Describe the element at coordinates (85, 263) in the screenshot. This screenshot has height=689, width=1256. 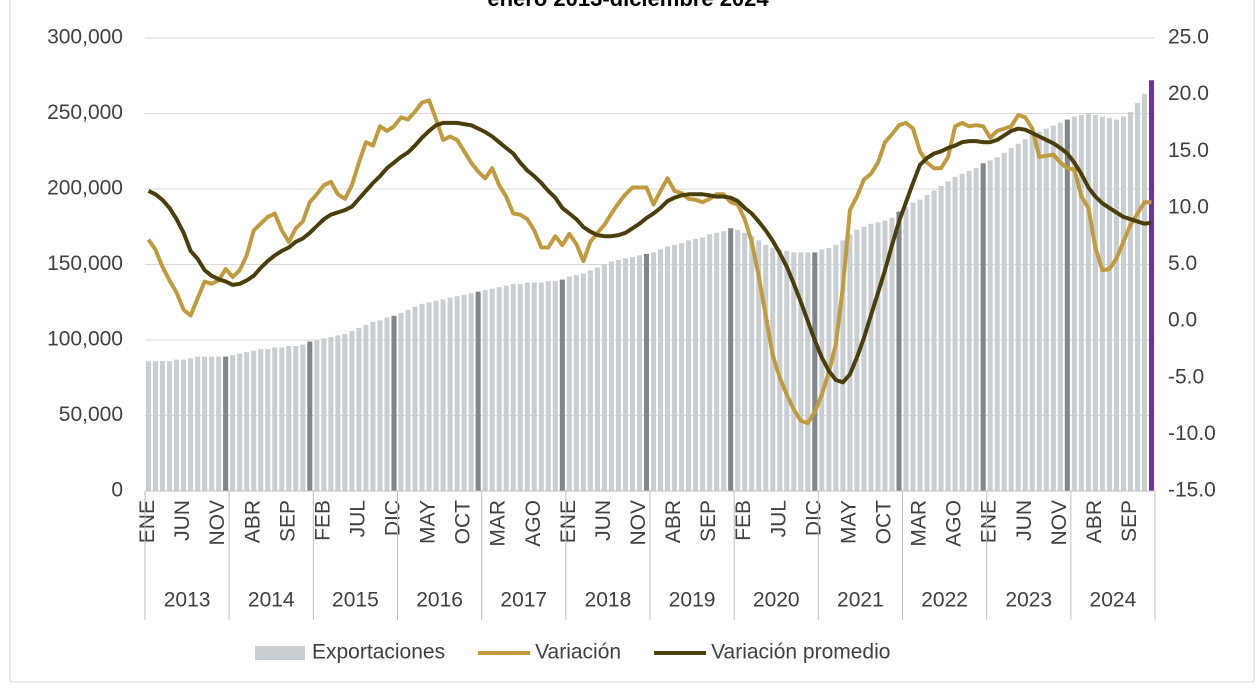
I see `y-tick-label: 150,000` at that location.